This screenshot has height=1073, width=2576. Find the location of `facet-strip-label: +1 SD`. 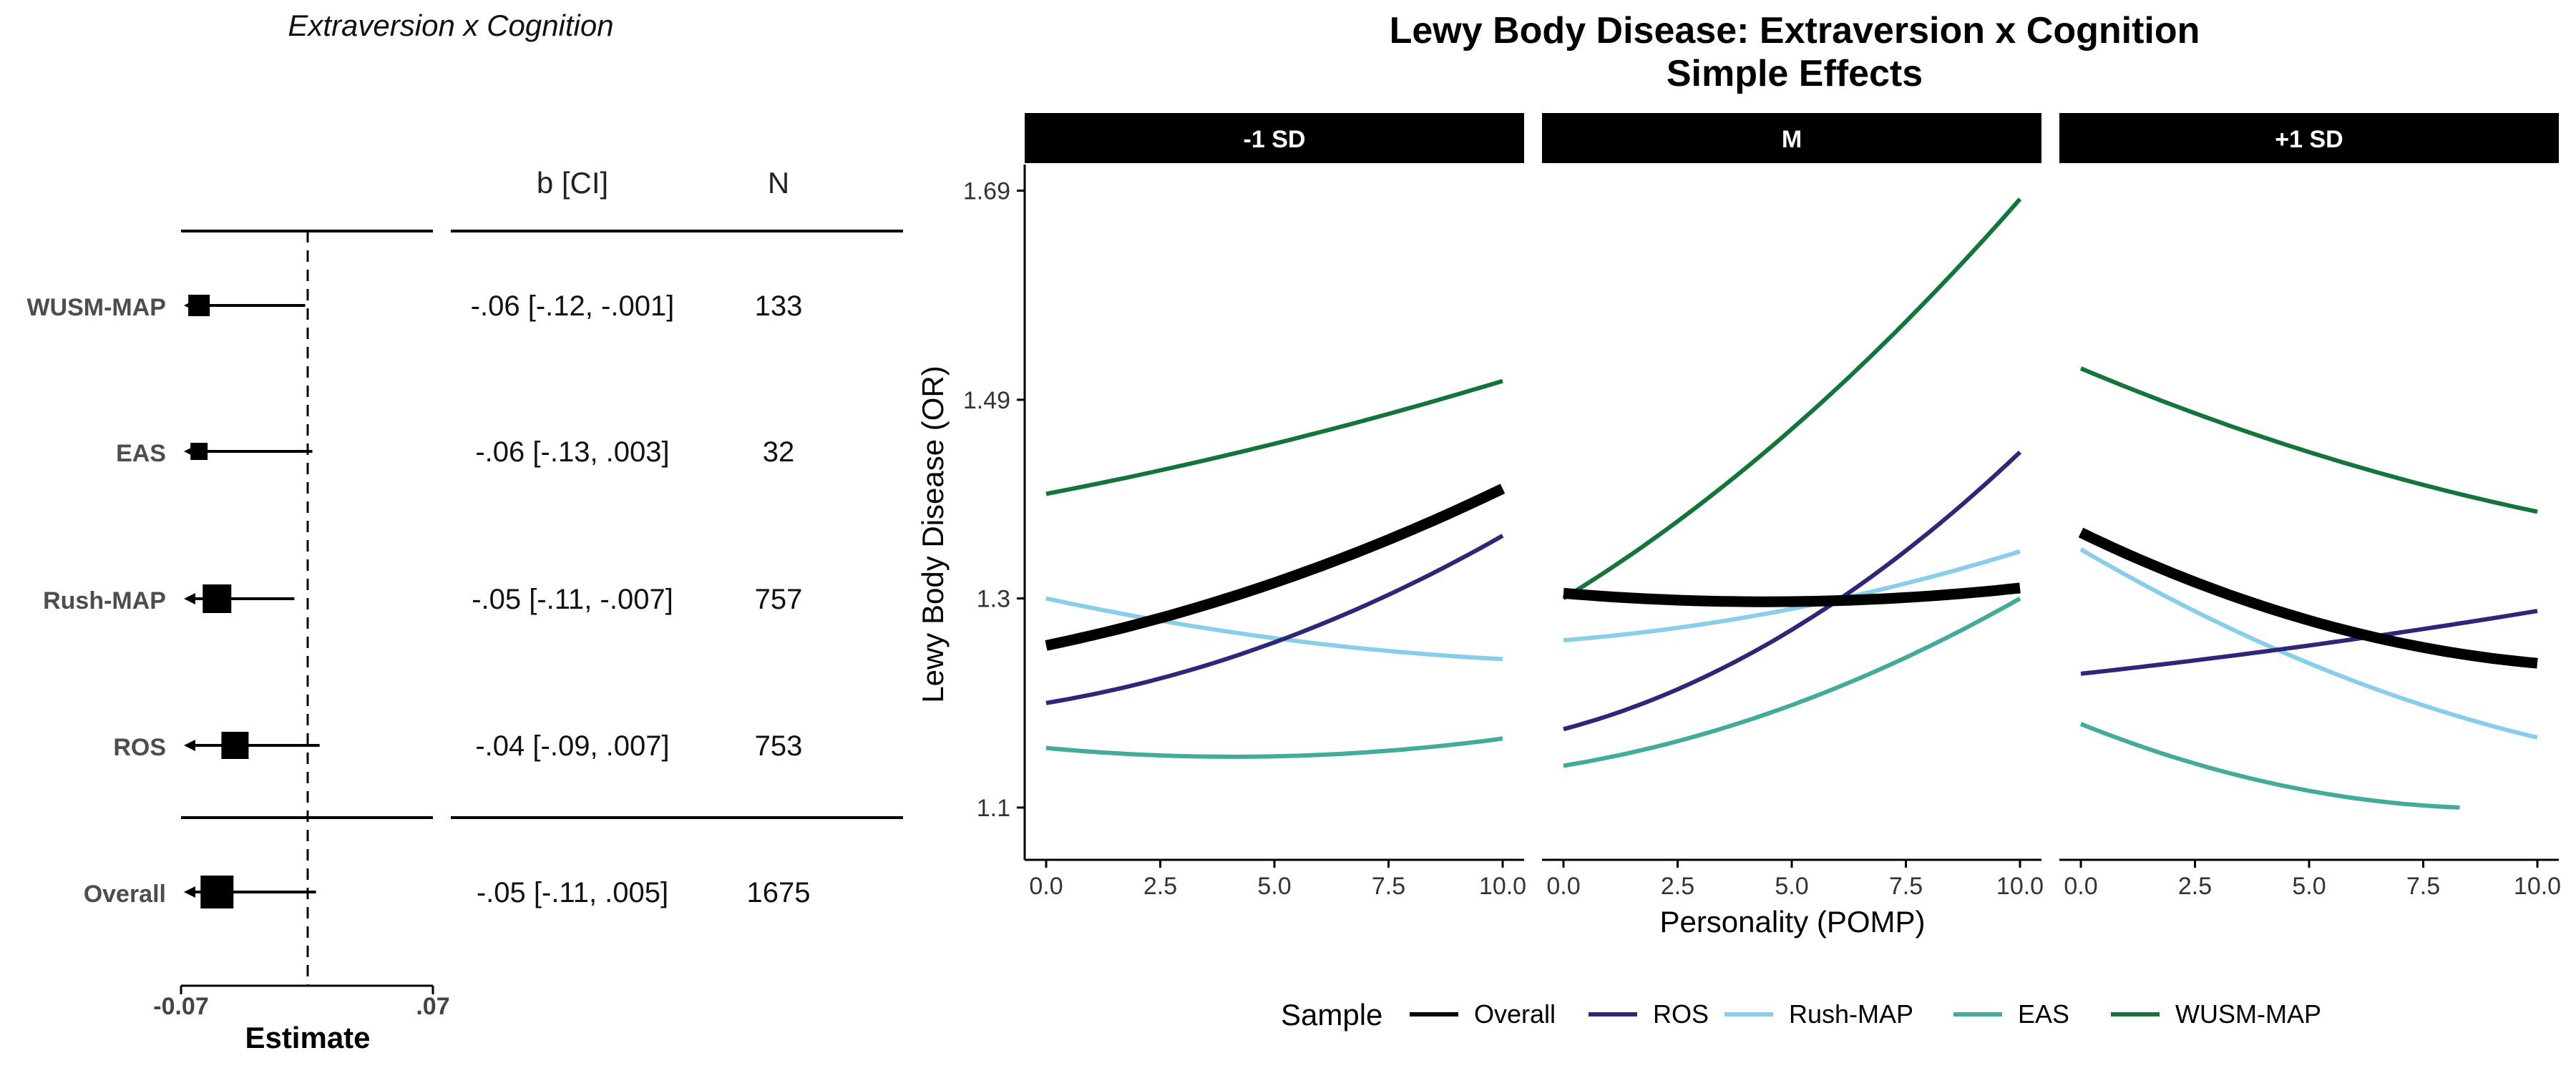

facet-strip-label: +1 SD is located at coordinates (2309, 139).